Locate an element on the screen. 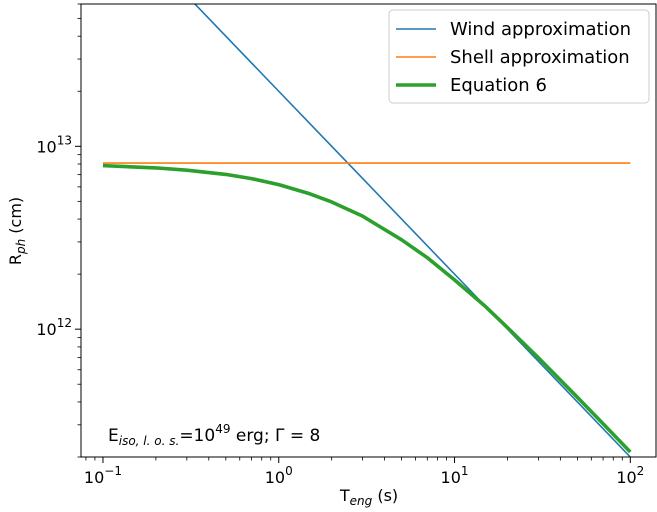 This screenshot has height=512, width=657. x-tick-label: 10¹ is located at coordinates (455, 475).